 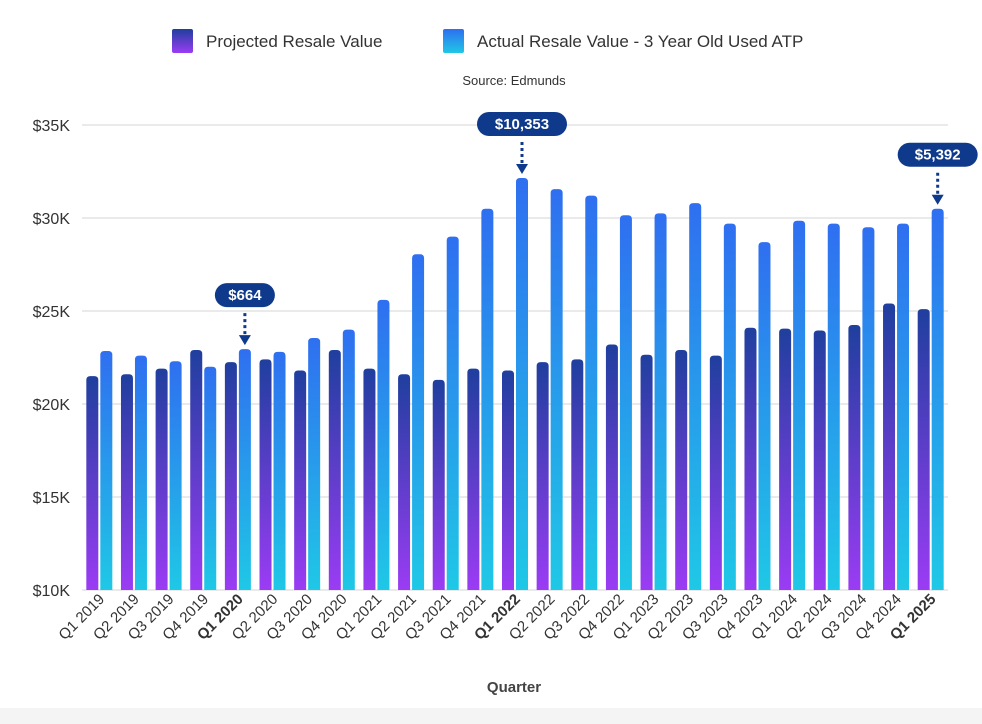 I want to click on bar-actual-q2-2023, so click(x=695, y=396).